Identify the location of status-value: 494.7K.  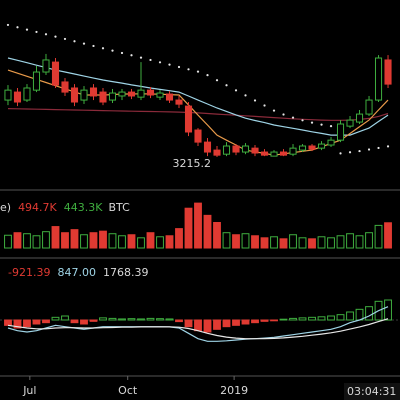
(37, 207).